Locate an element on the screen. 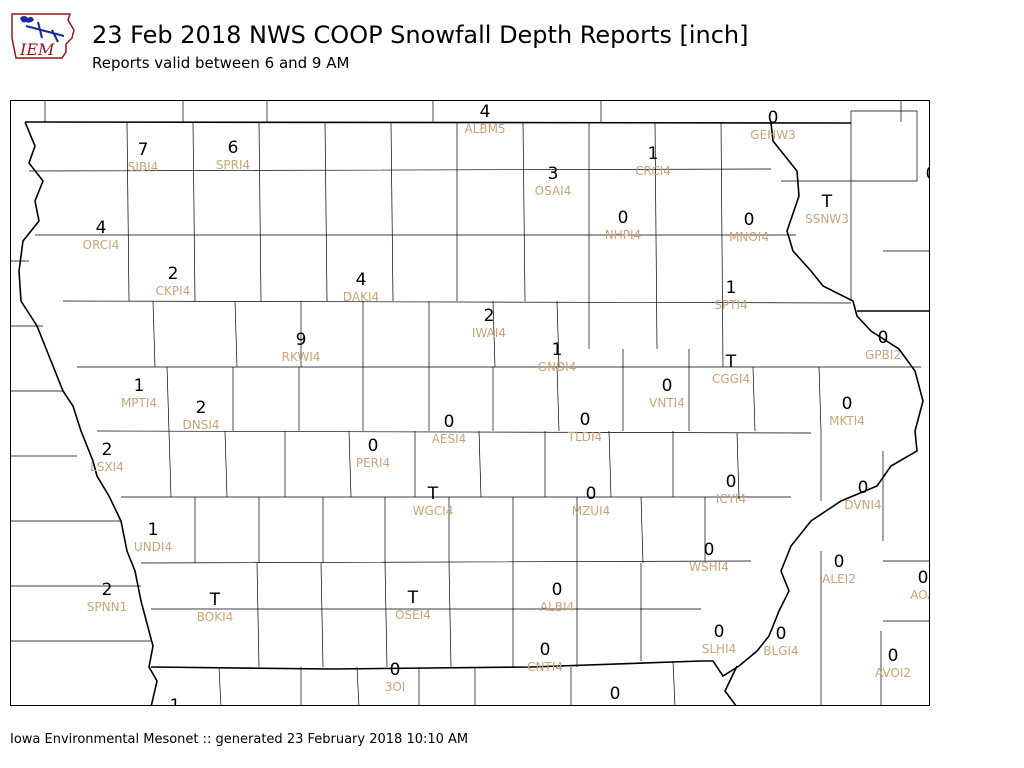 The width and height of the screenshot is (1024, 768). station-value: 3 is located at coordinates (553, 174).